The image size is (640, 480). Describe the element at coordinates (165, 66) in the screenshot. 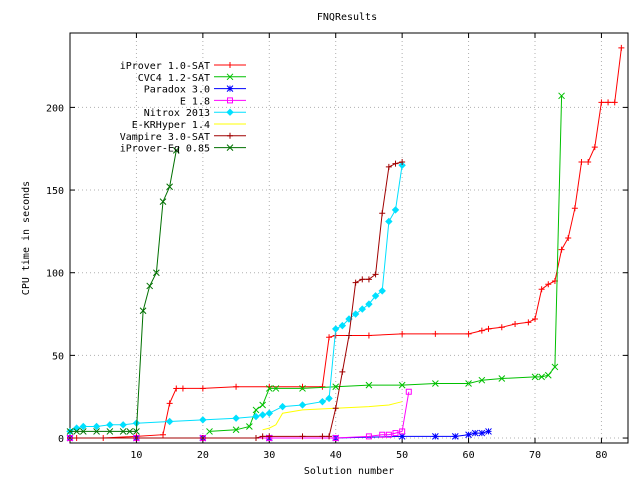

I see `legend-label: iProver 1.0-SAT` at that location.